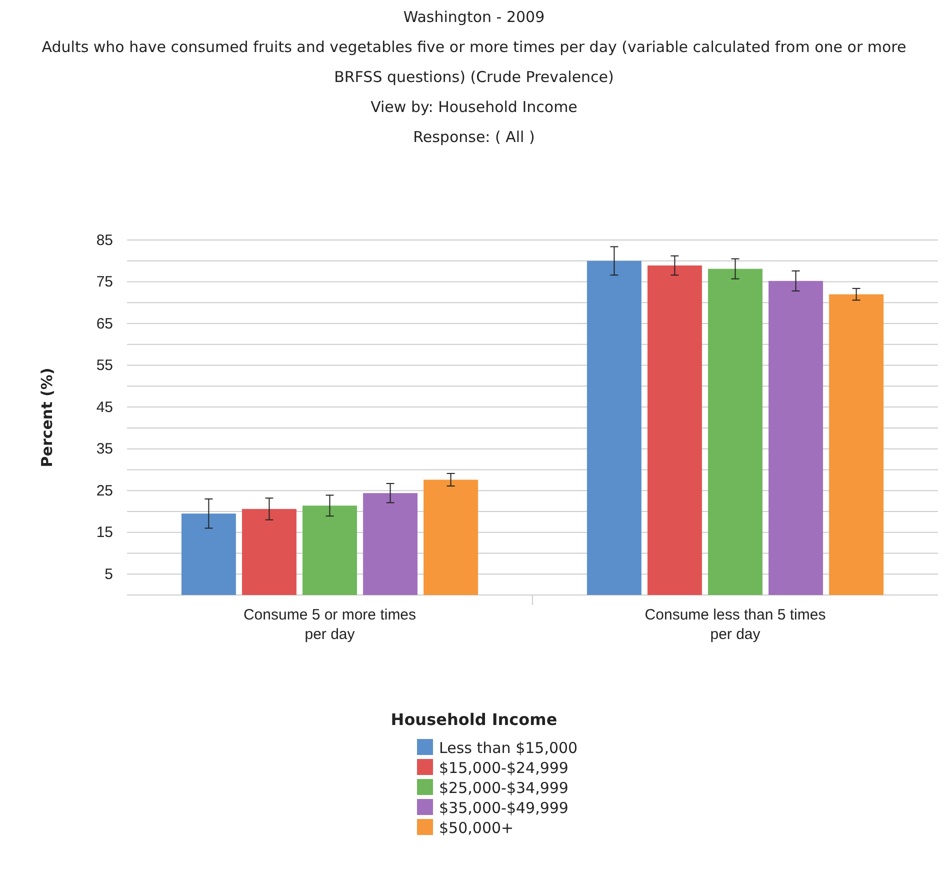 This screenshot has height=879, width=948. Describe the element at coordinates (735, 625) in the screenshot. I see `x-tick-label: Consume less than 5 times per day` at that location.